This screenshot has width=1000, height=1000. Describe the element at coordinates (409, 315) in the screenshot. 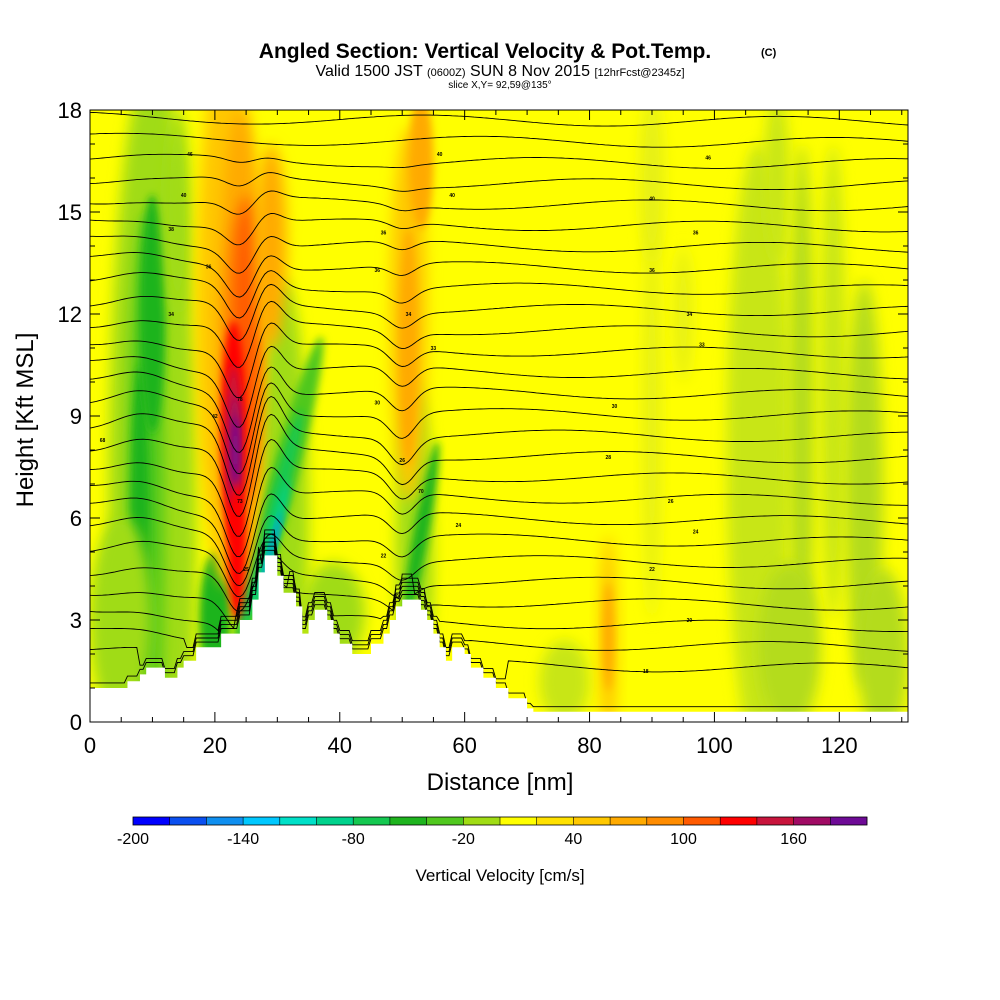

I see `isentrope-label: 34` at that location.